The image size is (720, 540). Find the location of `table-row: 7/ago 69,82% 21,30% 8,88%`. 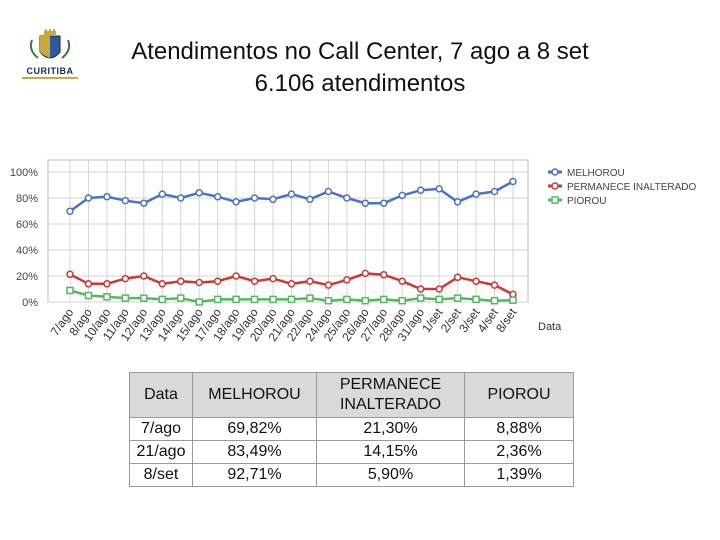

table-row: 7/ago 69,82% 21,30% 8,88% is located at coordinates (351, 429).